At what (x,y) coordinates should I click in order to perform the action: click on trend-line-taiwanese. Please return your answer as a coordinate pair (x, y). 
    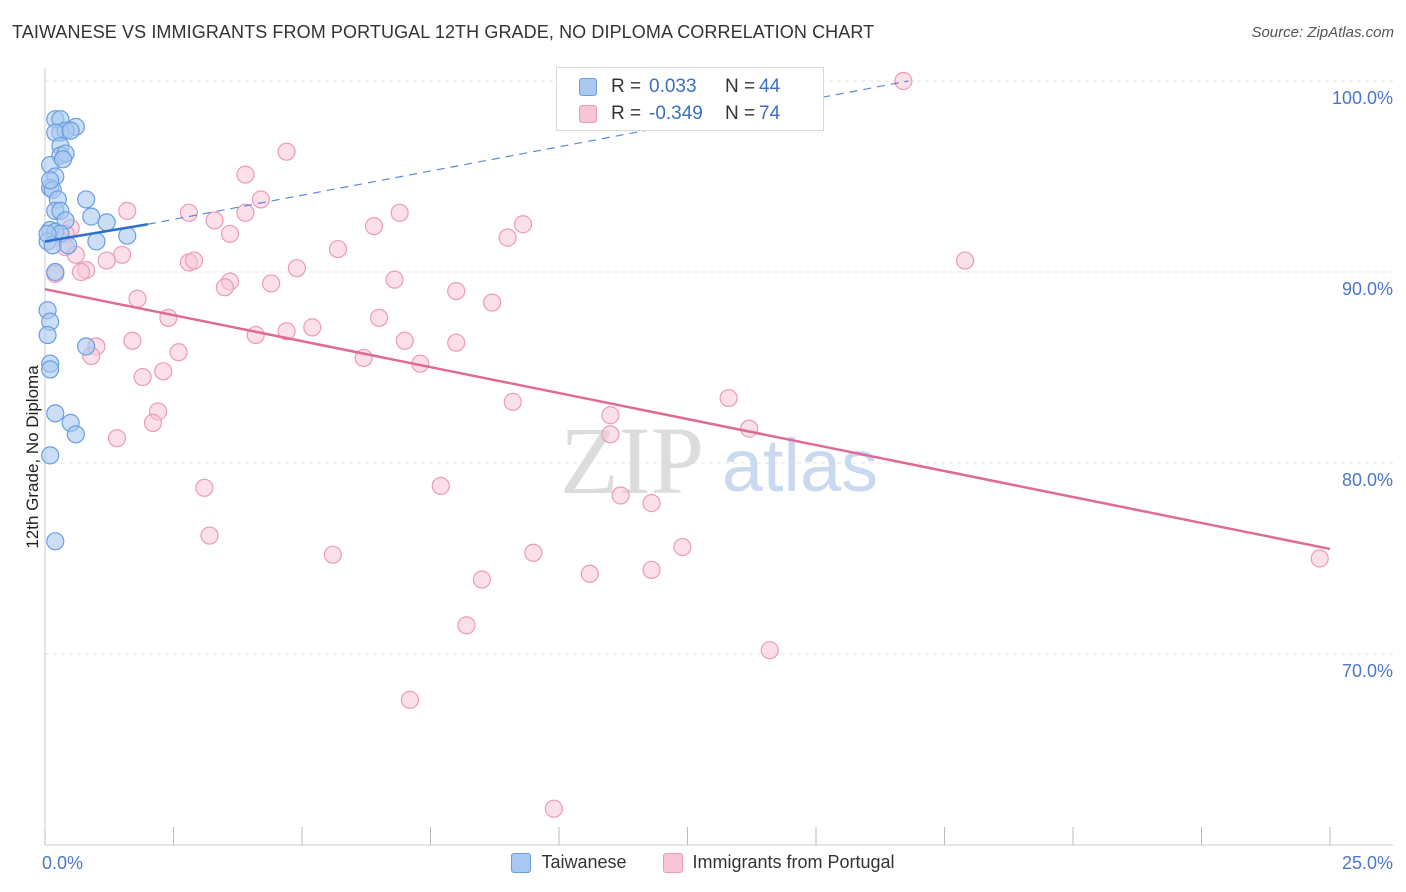
    Looking at the image, I should click on (96, 233).